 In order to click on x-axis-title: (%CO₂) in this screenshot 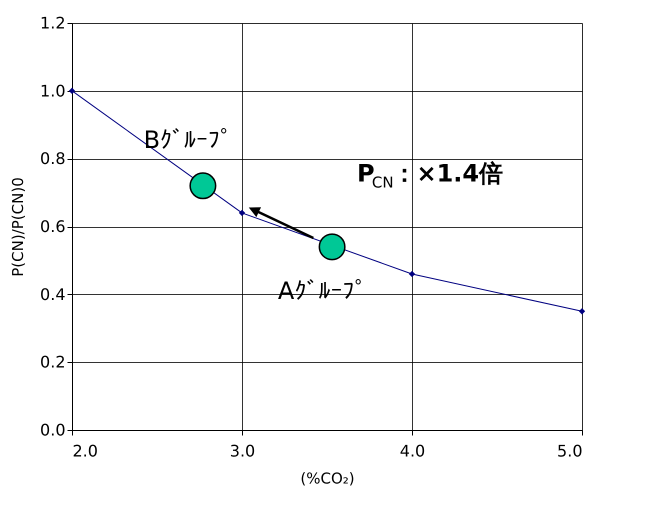, I will do `click(327, 479)`.